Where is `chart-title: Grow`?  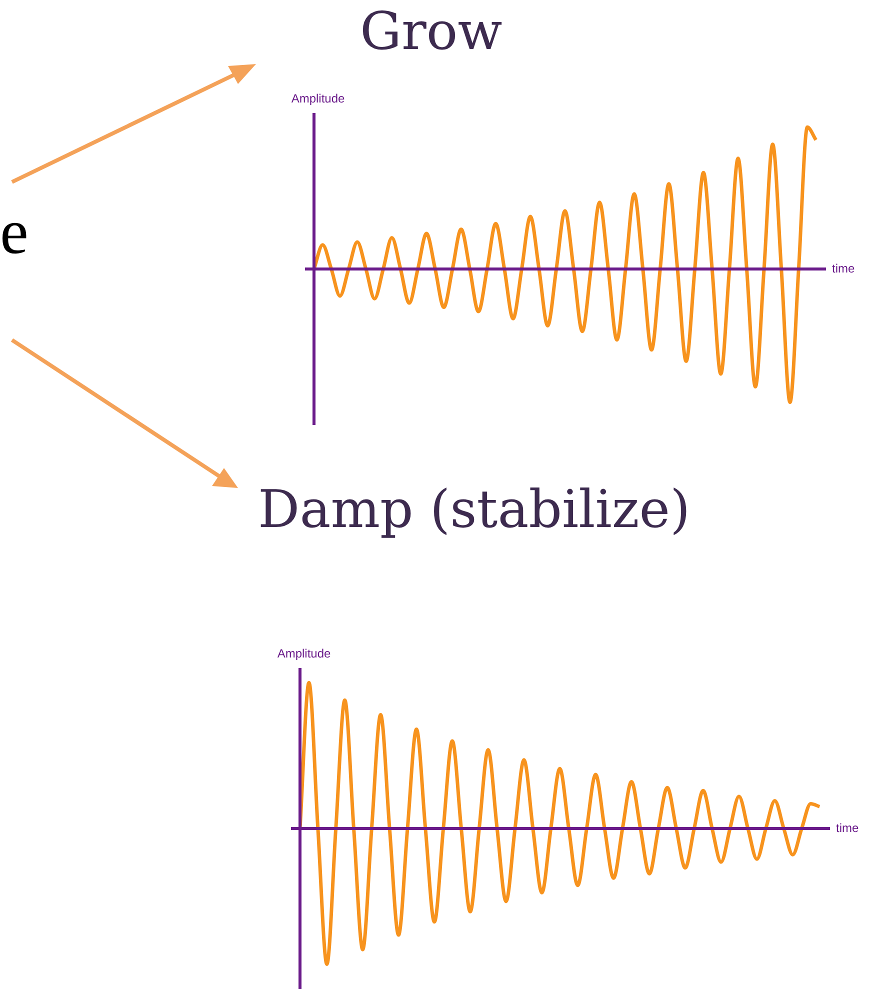
chart-title: Grow is located at coordinates (431, 32).